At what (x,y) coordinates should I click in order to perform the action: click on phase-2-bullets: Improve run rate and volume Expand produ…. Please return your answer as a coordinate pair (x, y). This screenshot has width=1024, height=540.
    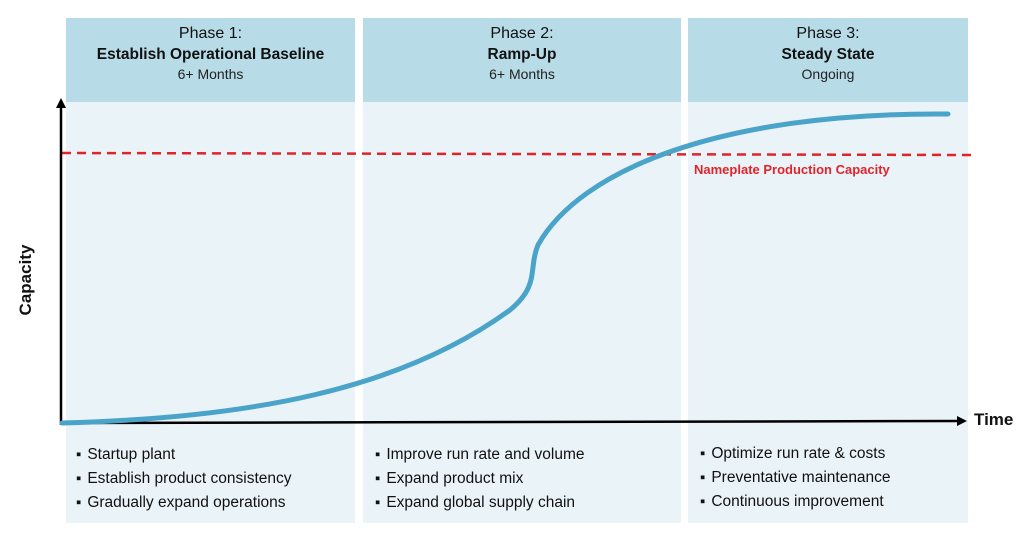
    Looking at the image, I should click on (479, 479).